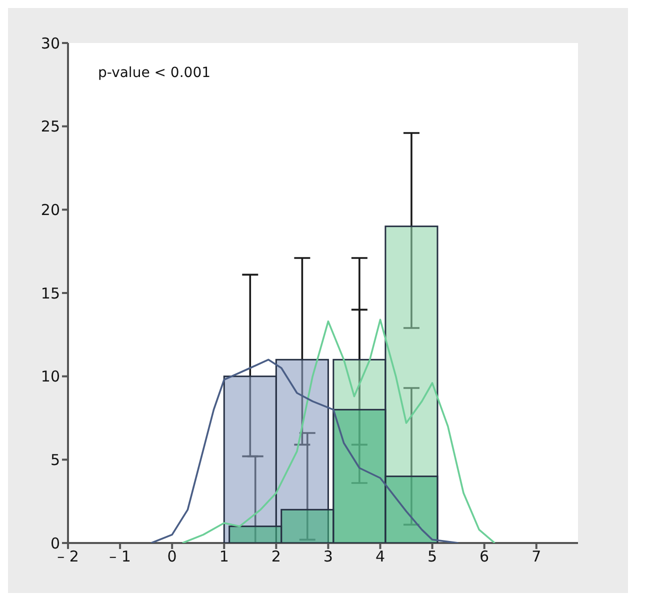 This screenshot has width=646, height=600. What do you see at coordinates (50, 43) in the screenshot?
I see `y-tick-label: 30` at bounding box center [50, 43].